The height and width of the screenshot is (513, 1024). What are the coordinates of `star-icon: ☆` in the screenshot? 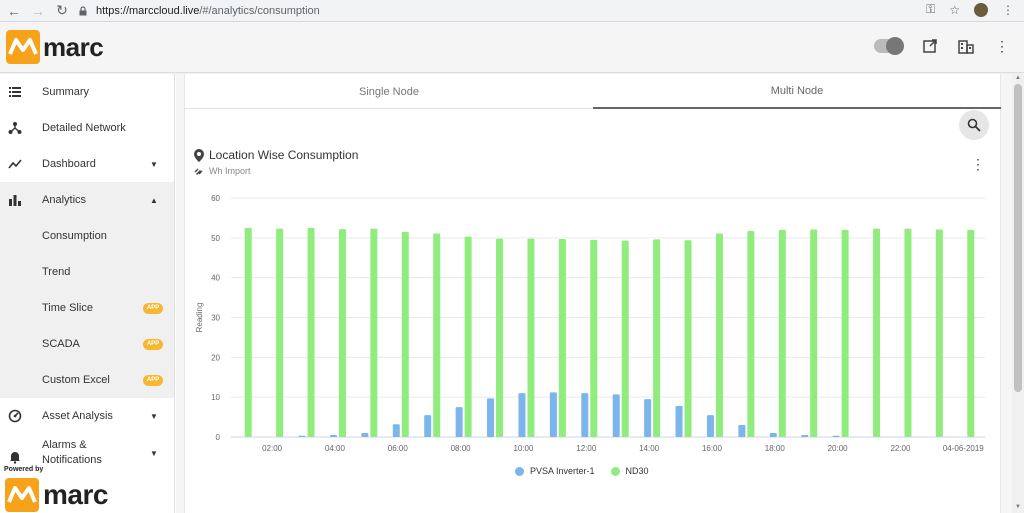 It's located at (954, 9).